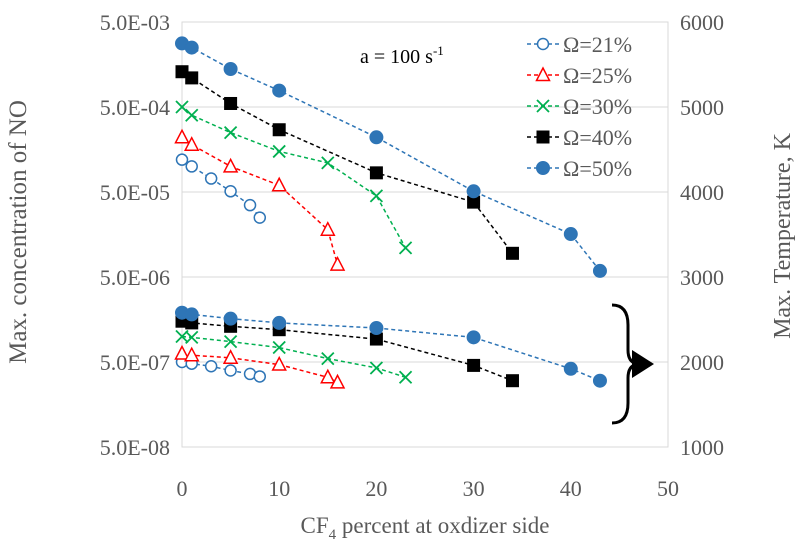 This screenshot has height=548, width=806. Describe the element at coordinates (260, 200) in the screenshot. I see `series-2-no-line` at that location.